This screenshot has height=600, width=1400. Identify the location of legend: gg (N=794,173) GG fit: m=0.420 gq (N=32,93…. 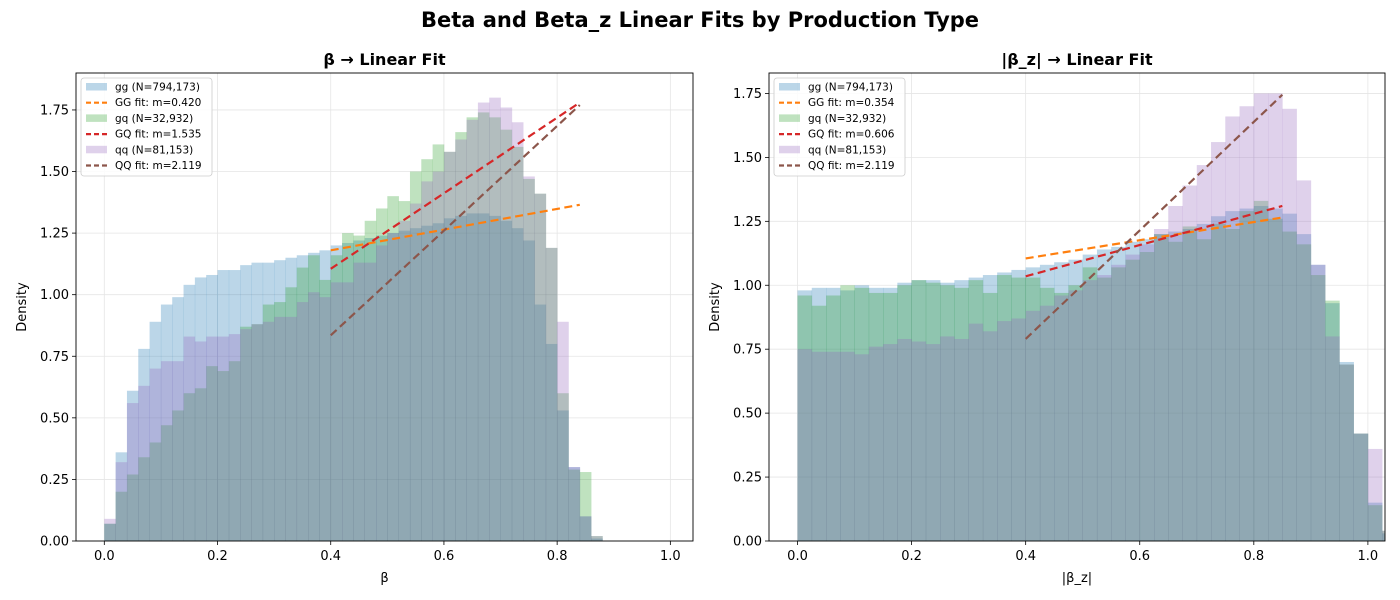
(146, 127).